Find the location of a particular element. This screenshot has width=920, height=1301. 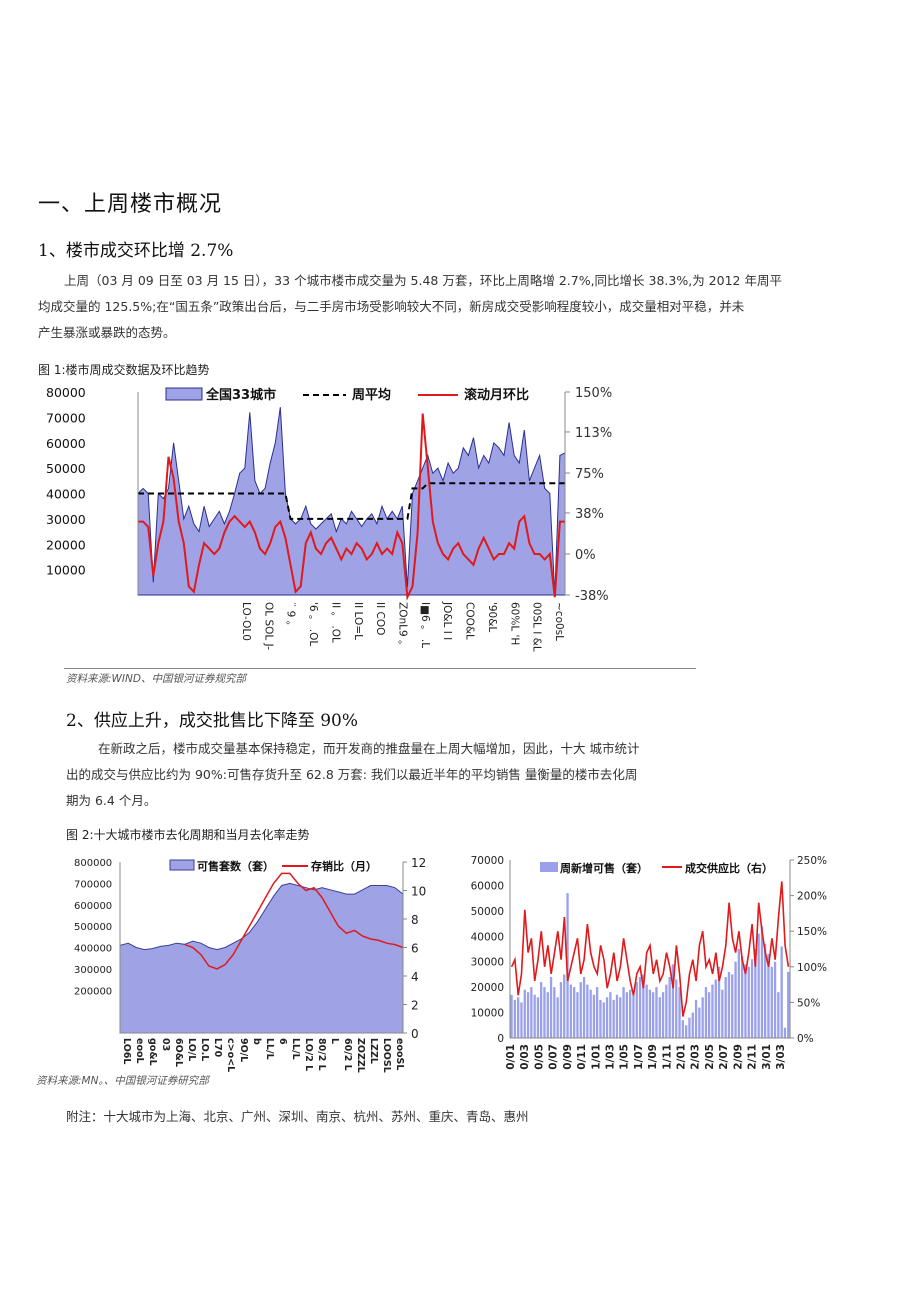

chart1-x-tick: JO&L I I is located at coordinates (447, 620).